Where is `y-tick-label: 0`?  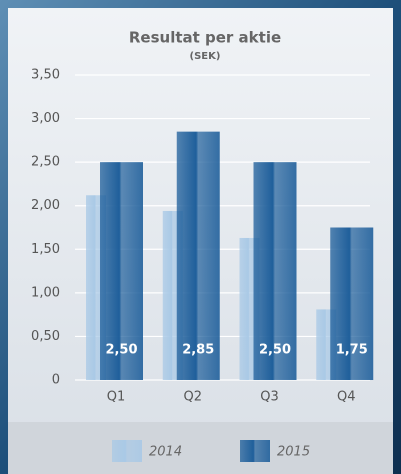
y-tick-label: 0 is located at coordinates (56, 380).